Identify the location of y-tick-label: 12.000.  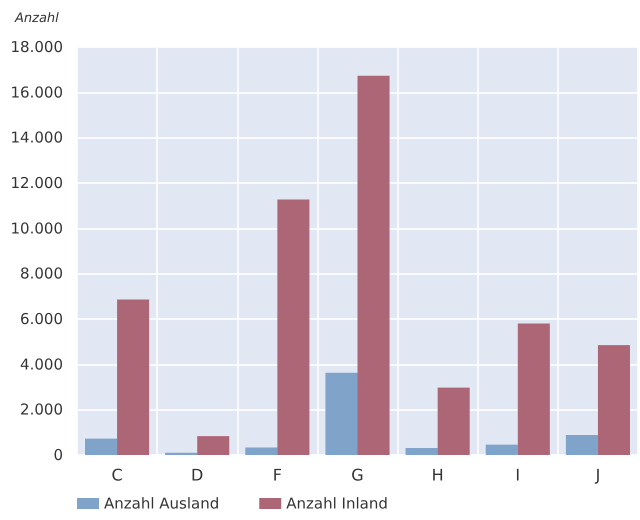
(36, 183).